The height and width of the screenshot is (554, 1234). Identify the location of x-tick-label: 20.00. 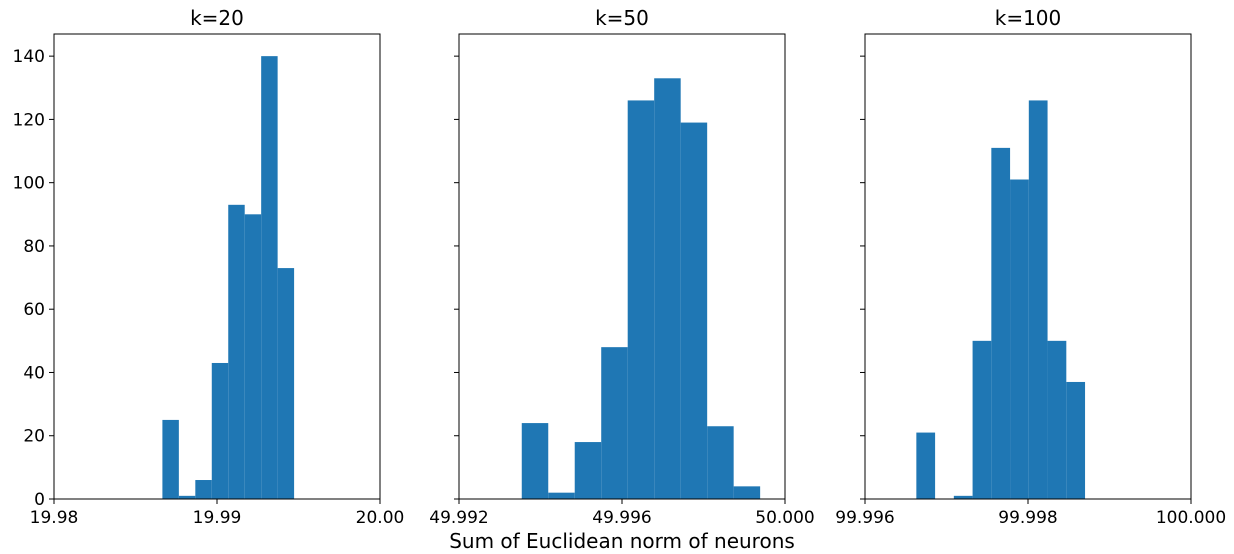
(380, 518).